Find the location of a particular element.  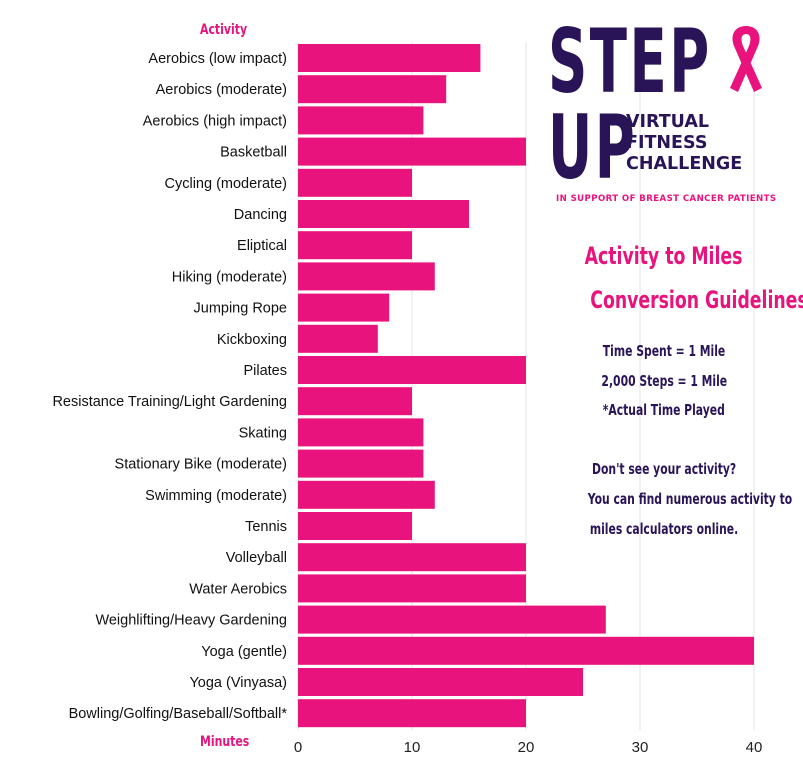

category-label: Basketball is located at coordinates (253, 153).